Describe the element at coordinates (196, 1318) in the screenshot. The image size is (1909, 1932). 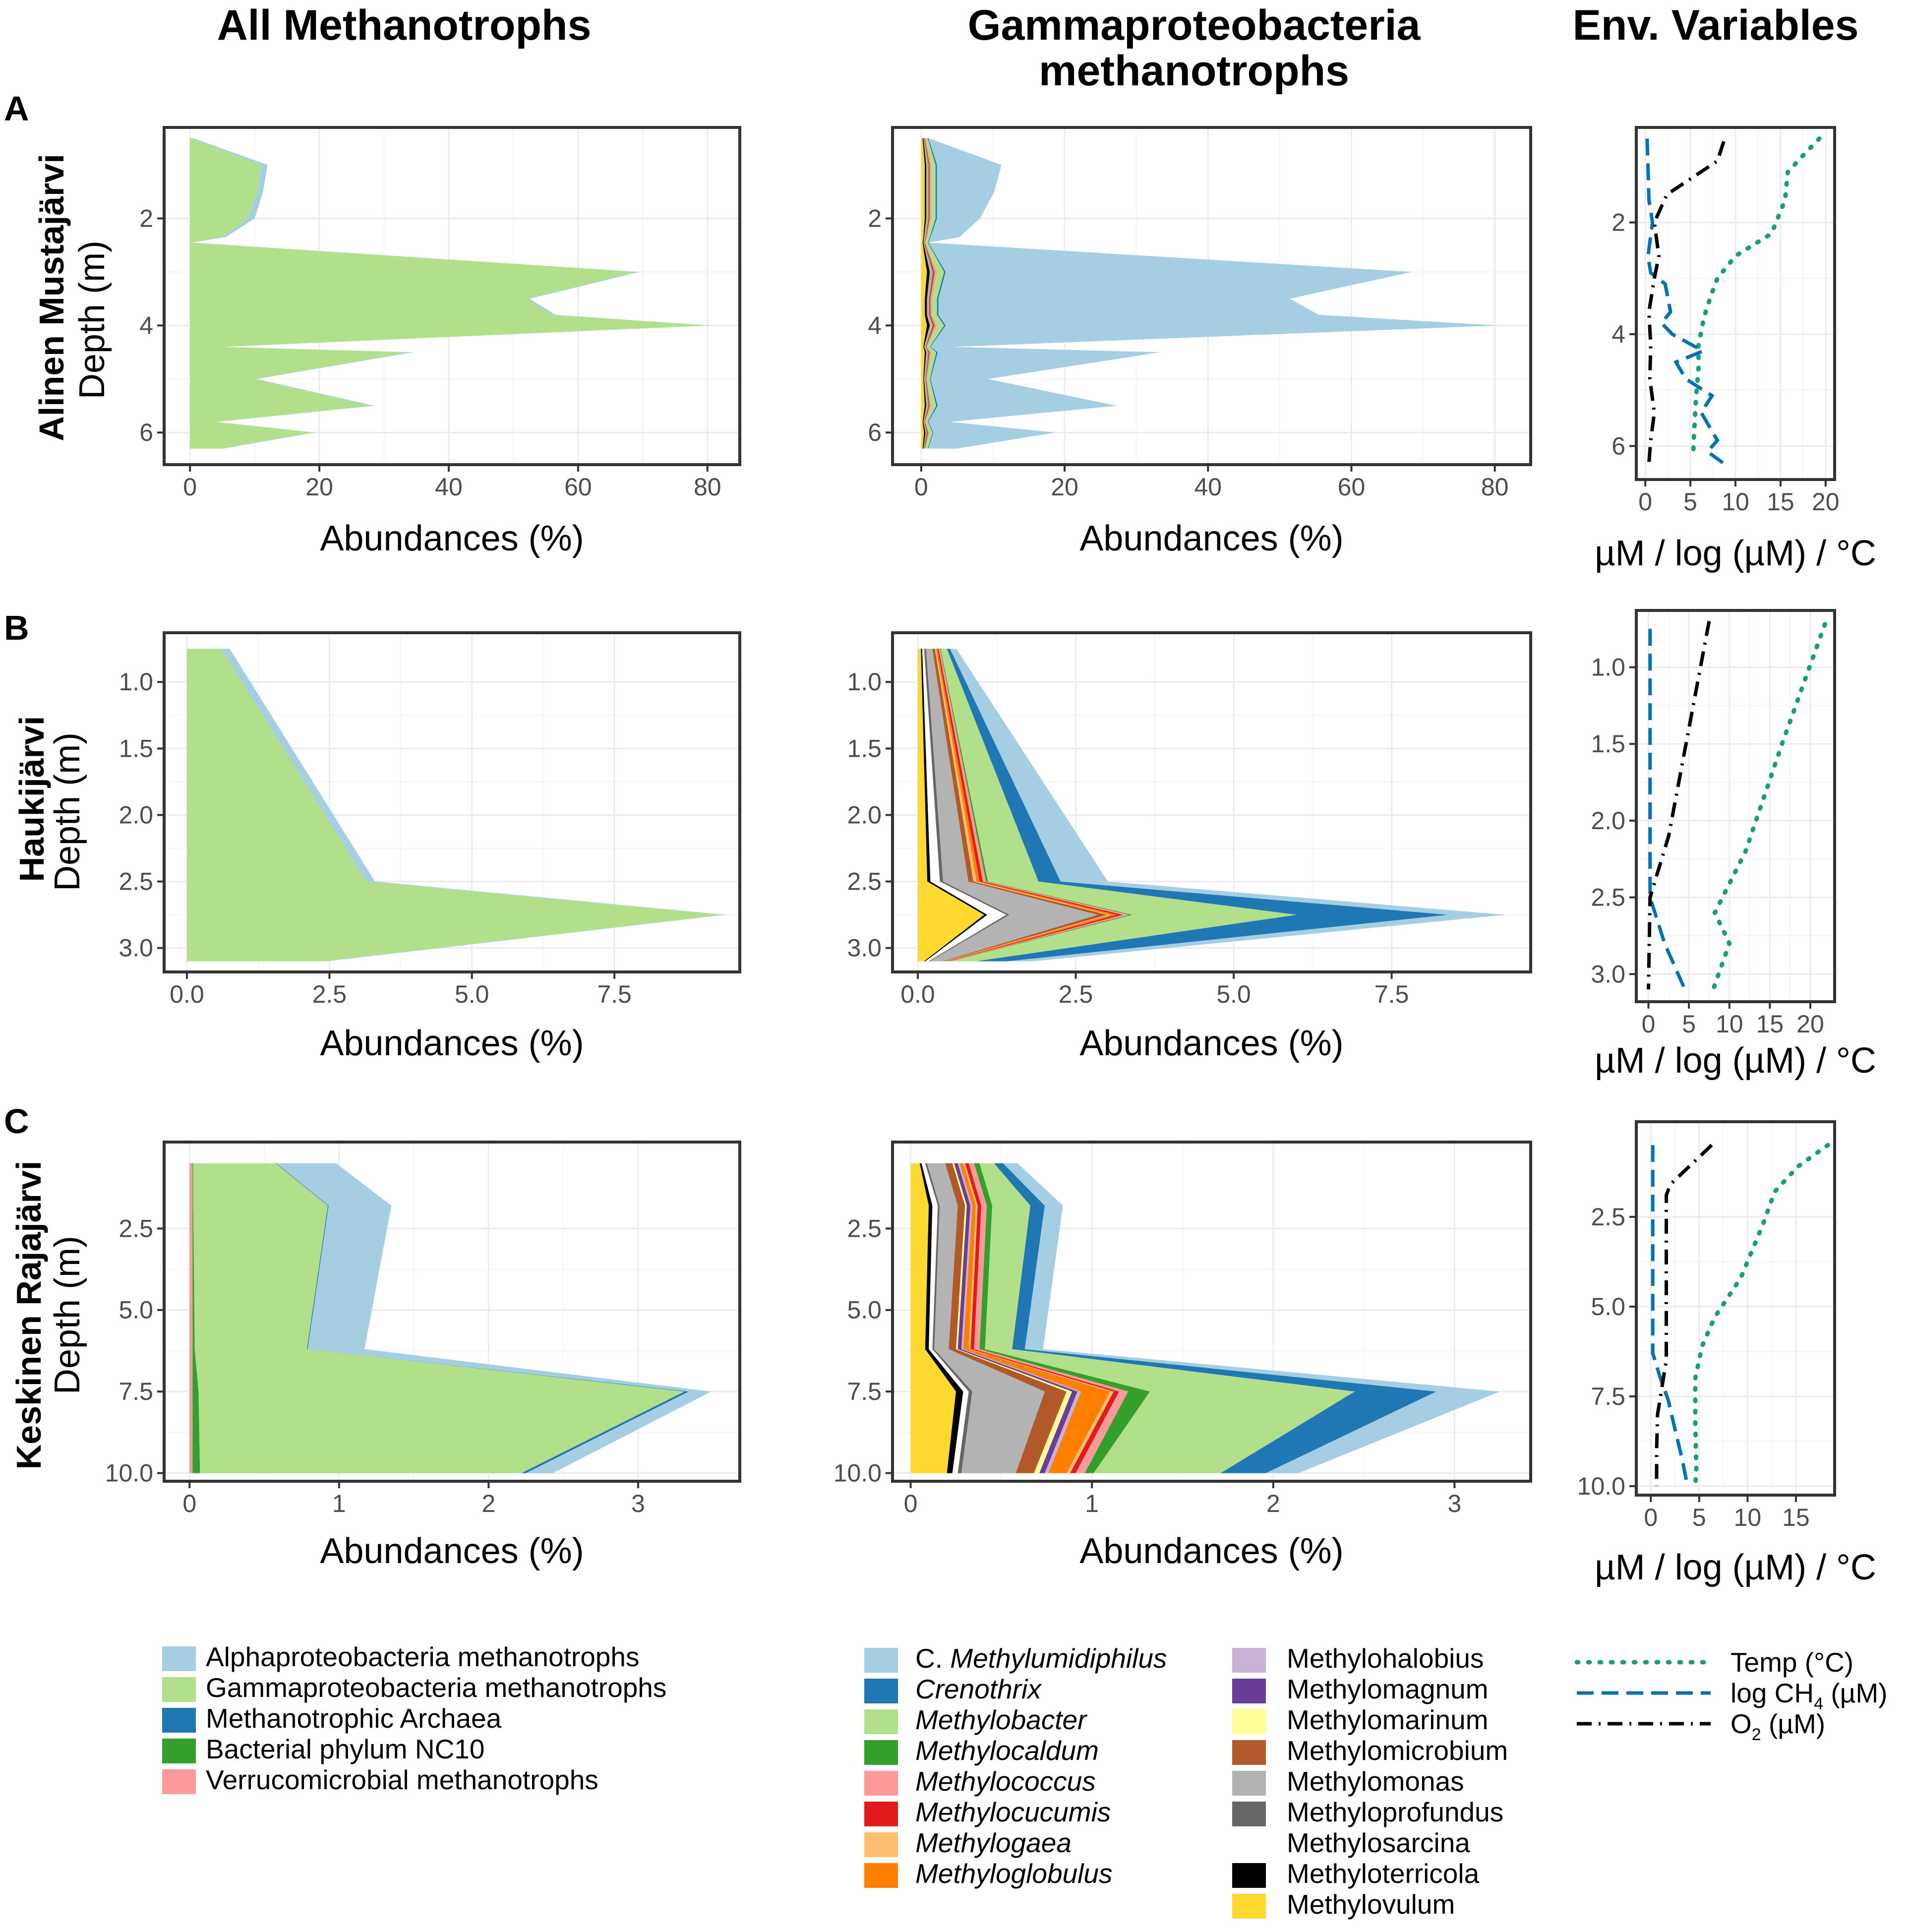
I see `area-bacterial-phylum-nc10` at that location.